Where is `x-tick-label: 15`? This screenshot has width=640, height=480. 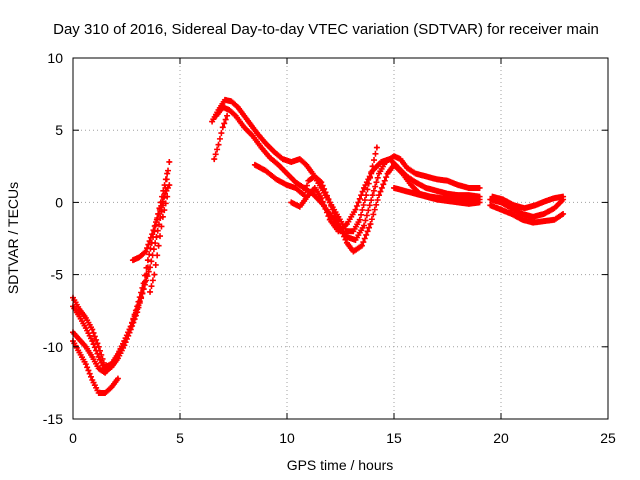 x-tick-label: 15 is located at coordinates (394, 438).